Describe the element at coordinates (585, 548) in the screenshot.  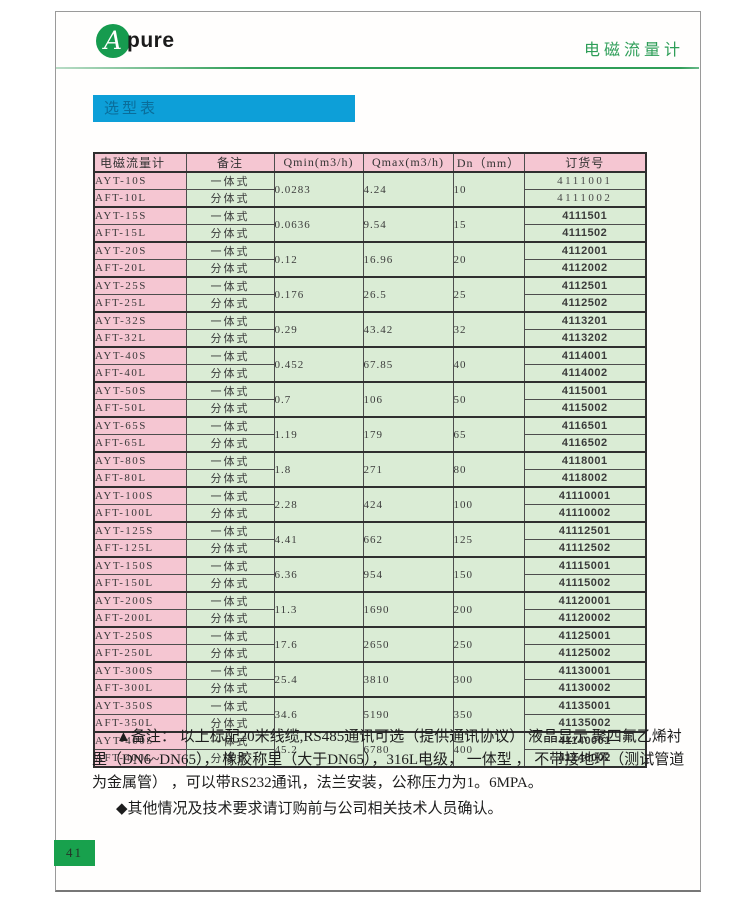
I see `order-number-cell: 41112502` at that location.